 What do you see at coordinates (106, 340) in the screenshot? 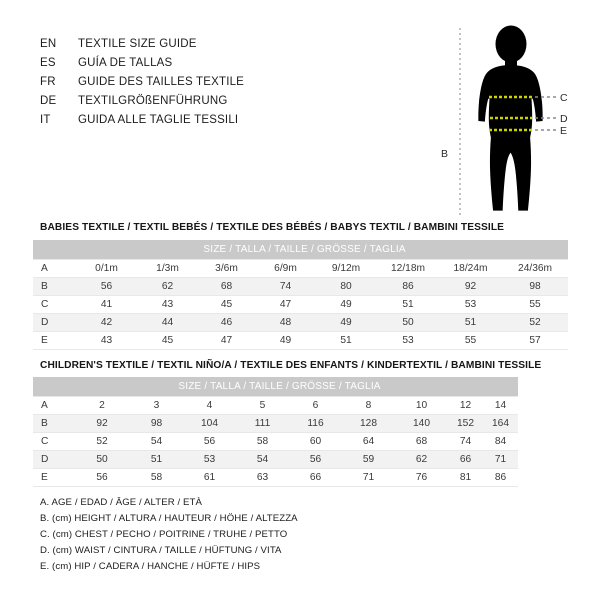
I see `cell: 43` at bounding box center [106, 340].